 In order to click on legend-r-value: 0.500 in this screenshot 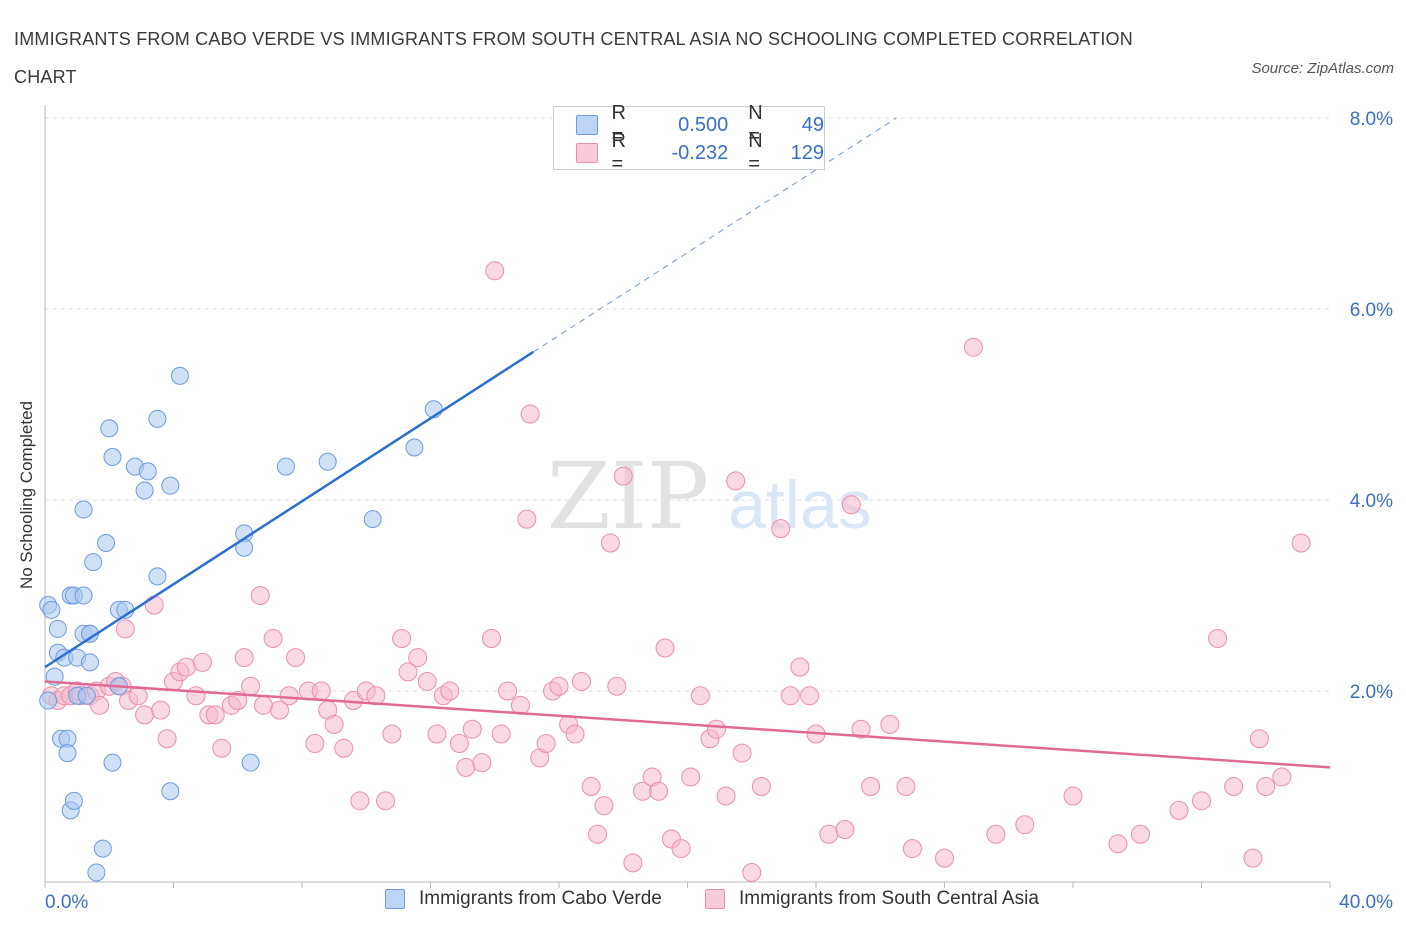, I will do `click(703, 124)`.